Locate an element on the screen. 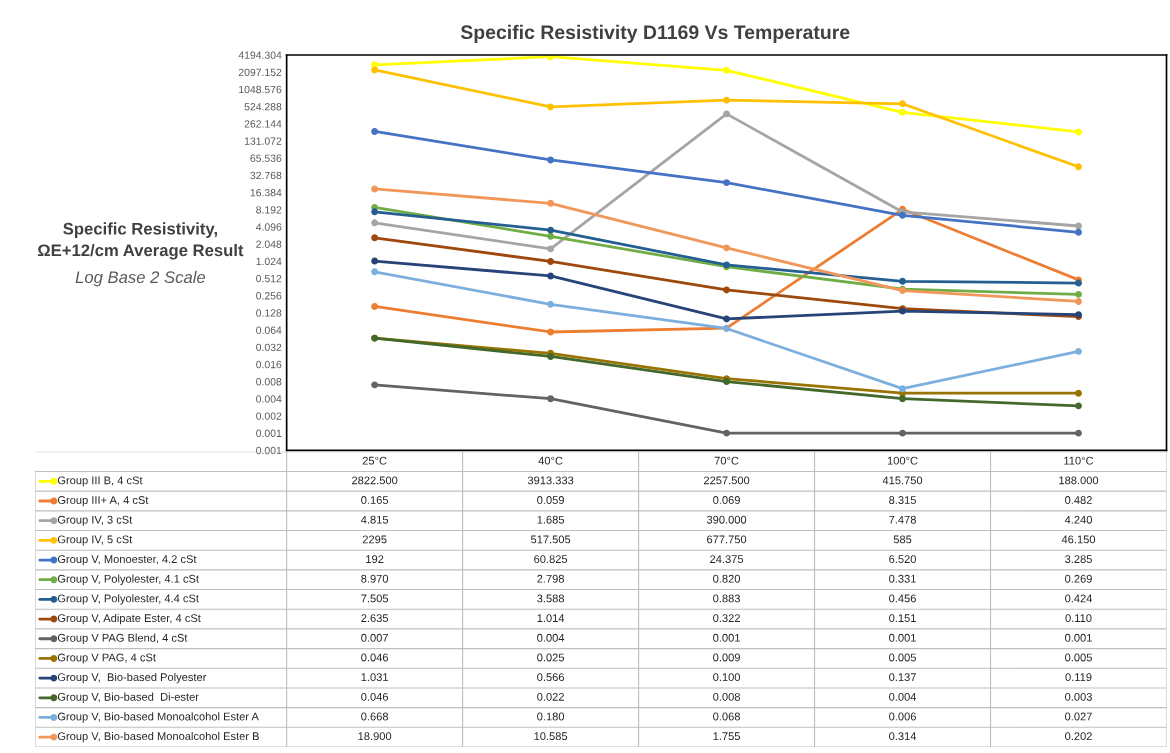 Image resolution: width=1170 pixels, height=753 pixels. data-label: 46.150 is located at coordinates (1078, 539).